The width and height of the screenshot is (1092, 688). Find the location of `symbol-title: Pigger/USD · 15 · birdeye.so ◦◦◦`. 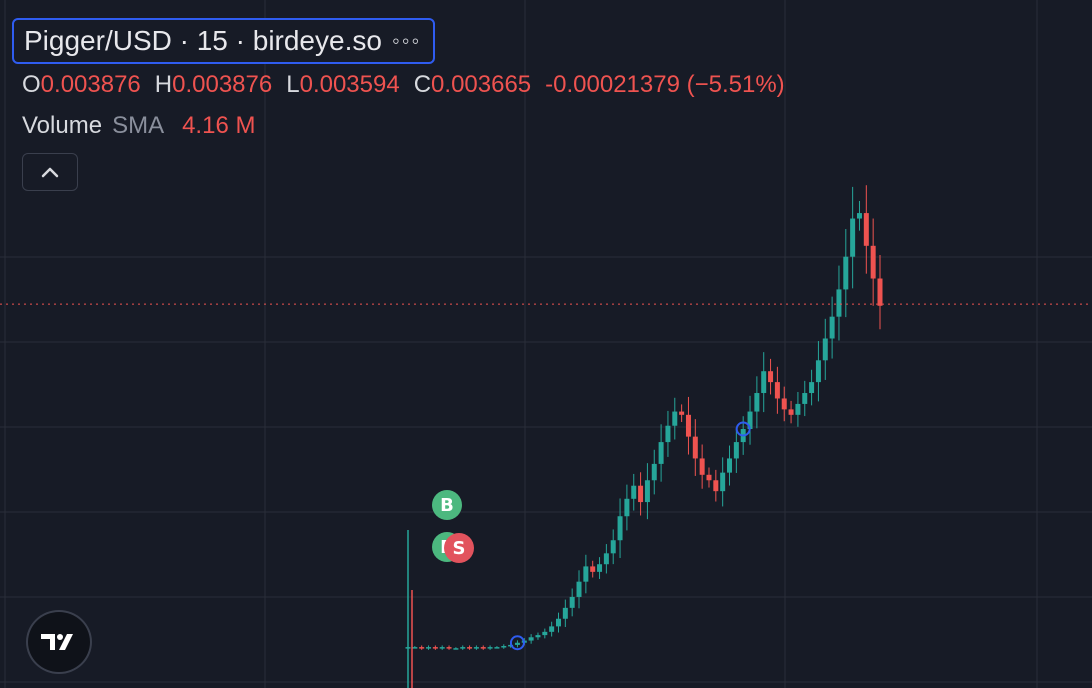

symbol-title: Pigger/USD · 15 · birdeye.so ◦◦◦ is located at coordinates (224, 41).